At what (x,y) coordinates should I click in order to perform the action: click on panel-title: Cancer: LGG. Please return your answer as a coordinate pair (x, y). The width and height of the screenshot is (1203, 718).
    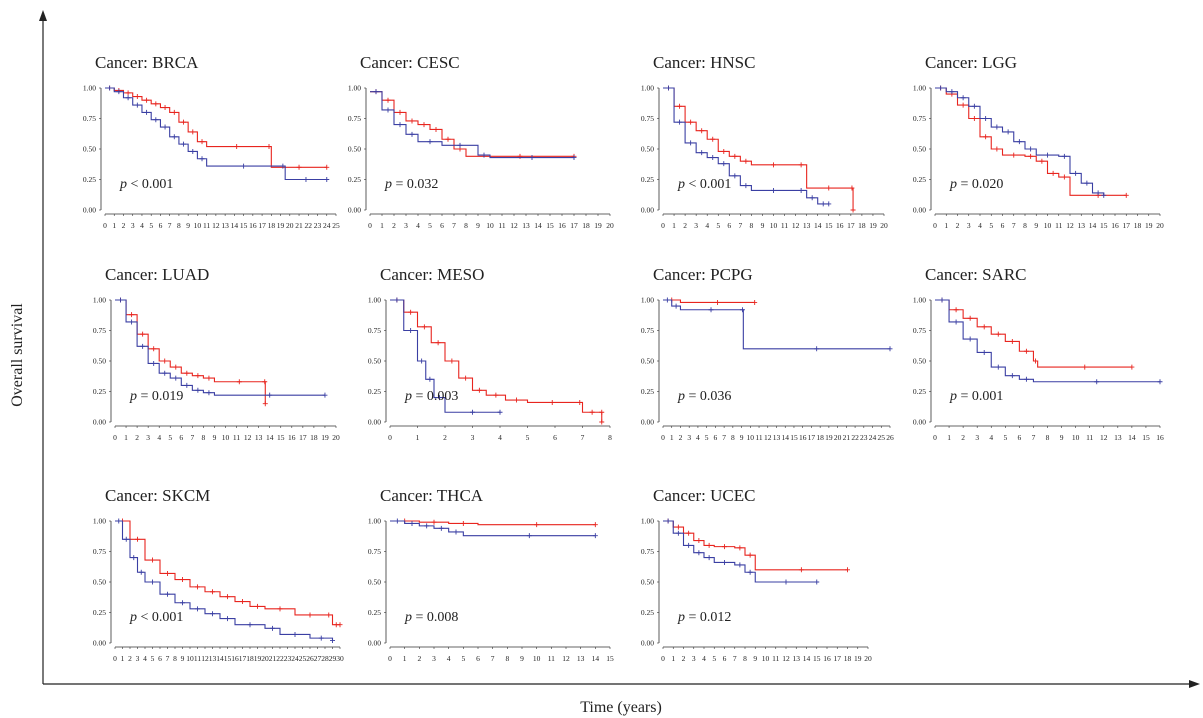
    Looking at the image, I should click on (971, 62).